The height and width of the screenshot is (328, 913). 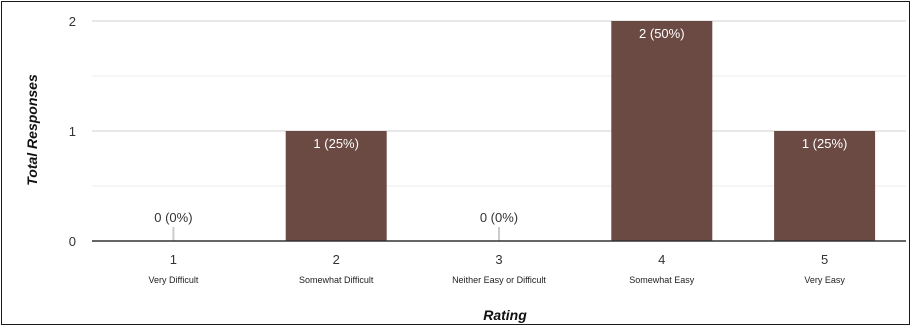 What do you see at coordinates (505, 315) in the screenshot?
I see `x-axis-title: Rating` at bounding box center [505, 315].